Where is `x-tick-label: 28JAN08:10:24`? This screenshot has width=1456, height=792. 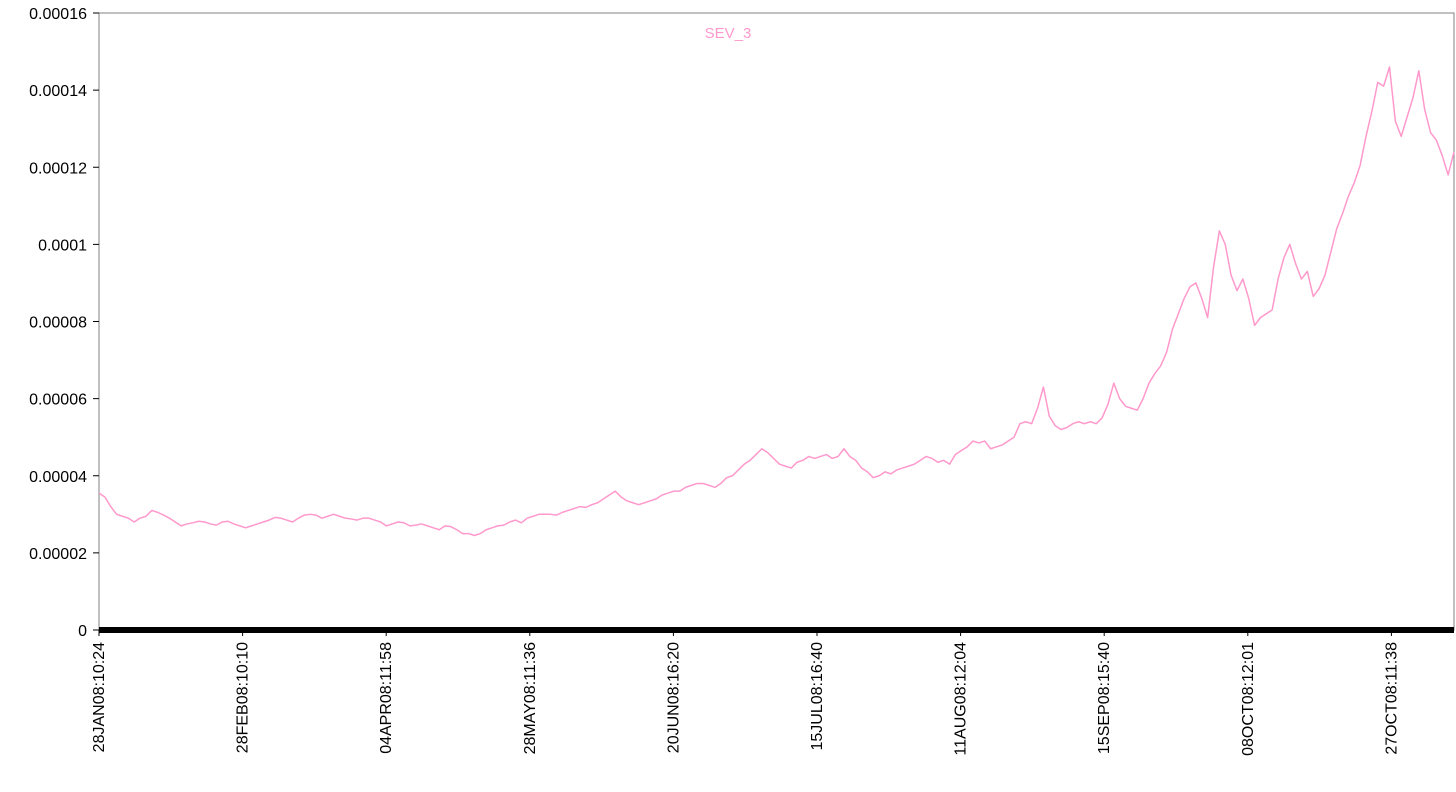
x-tick-label: 28JAN08:10:24 is located at coordinates (99, 697).